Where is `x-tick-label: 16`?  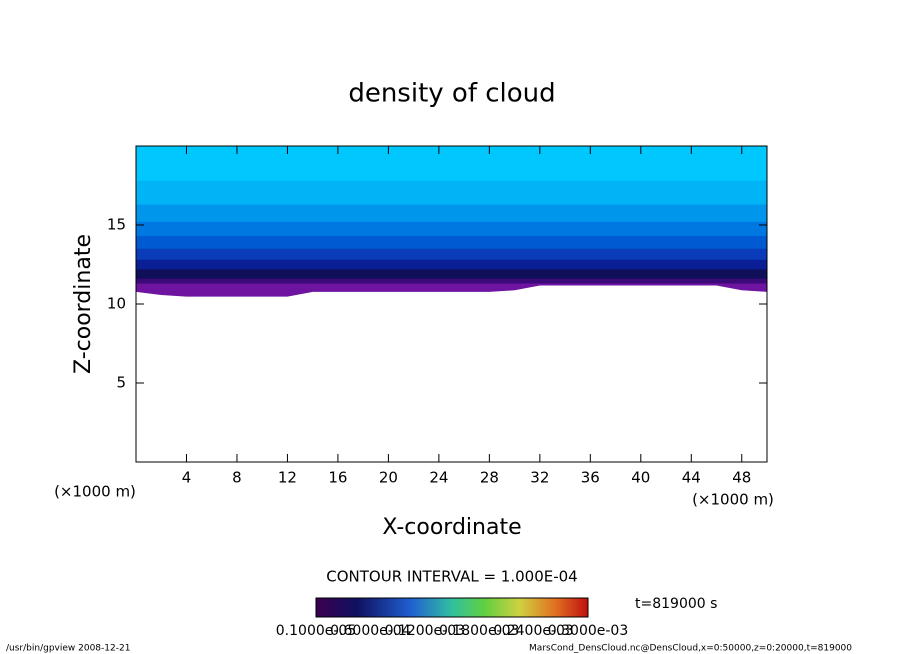 x-tick-label: 16 is located at coordinates (337, 478).